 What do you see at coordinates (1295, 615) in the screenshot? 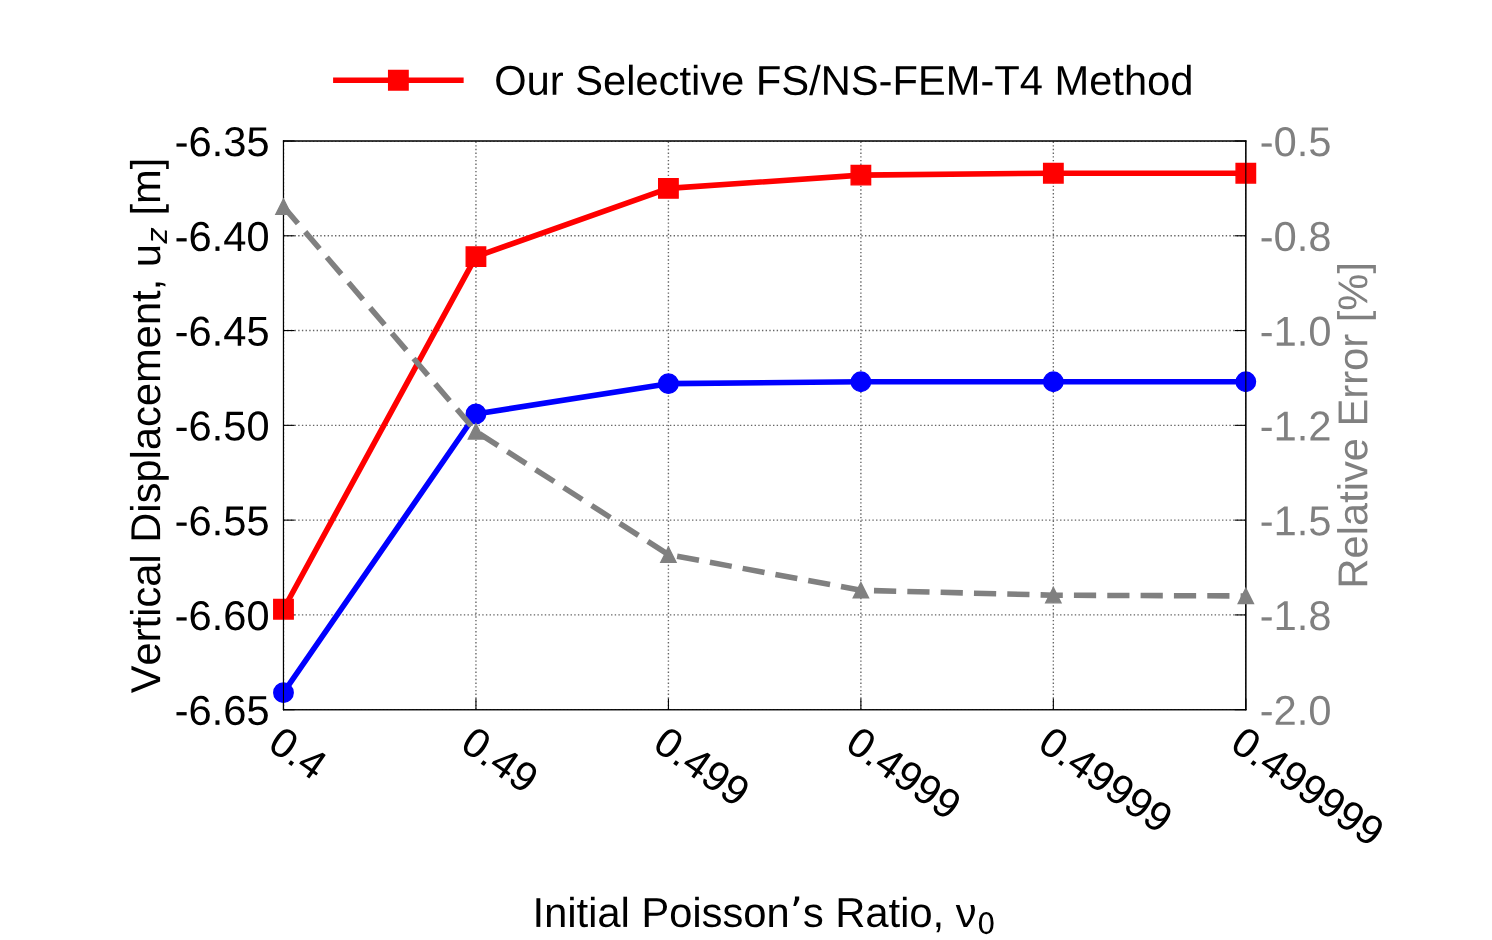
I see `y2-tick-label: -1.8` at bounding box center [1295, 615].